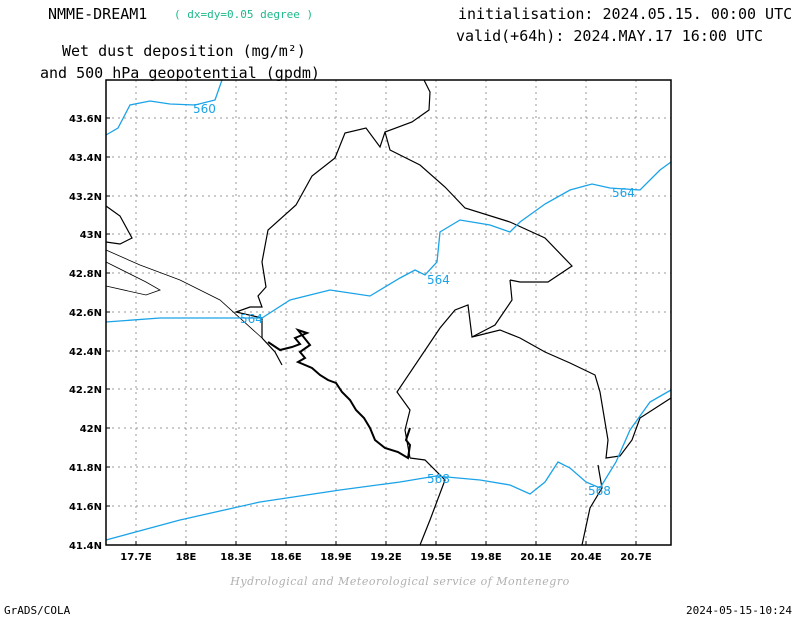 This screenshot has height=618, width=800. Describe the element at coordinates (180, 73) in the screenshot. I see `map-title-line2: and 500 hPa geopotential (gpdm)` at that location.